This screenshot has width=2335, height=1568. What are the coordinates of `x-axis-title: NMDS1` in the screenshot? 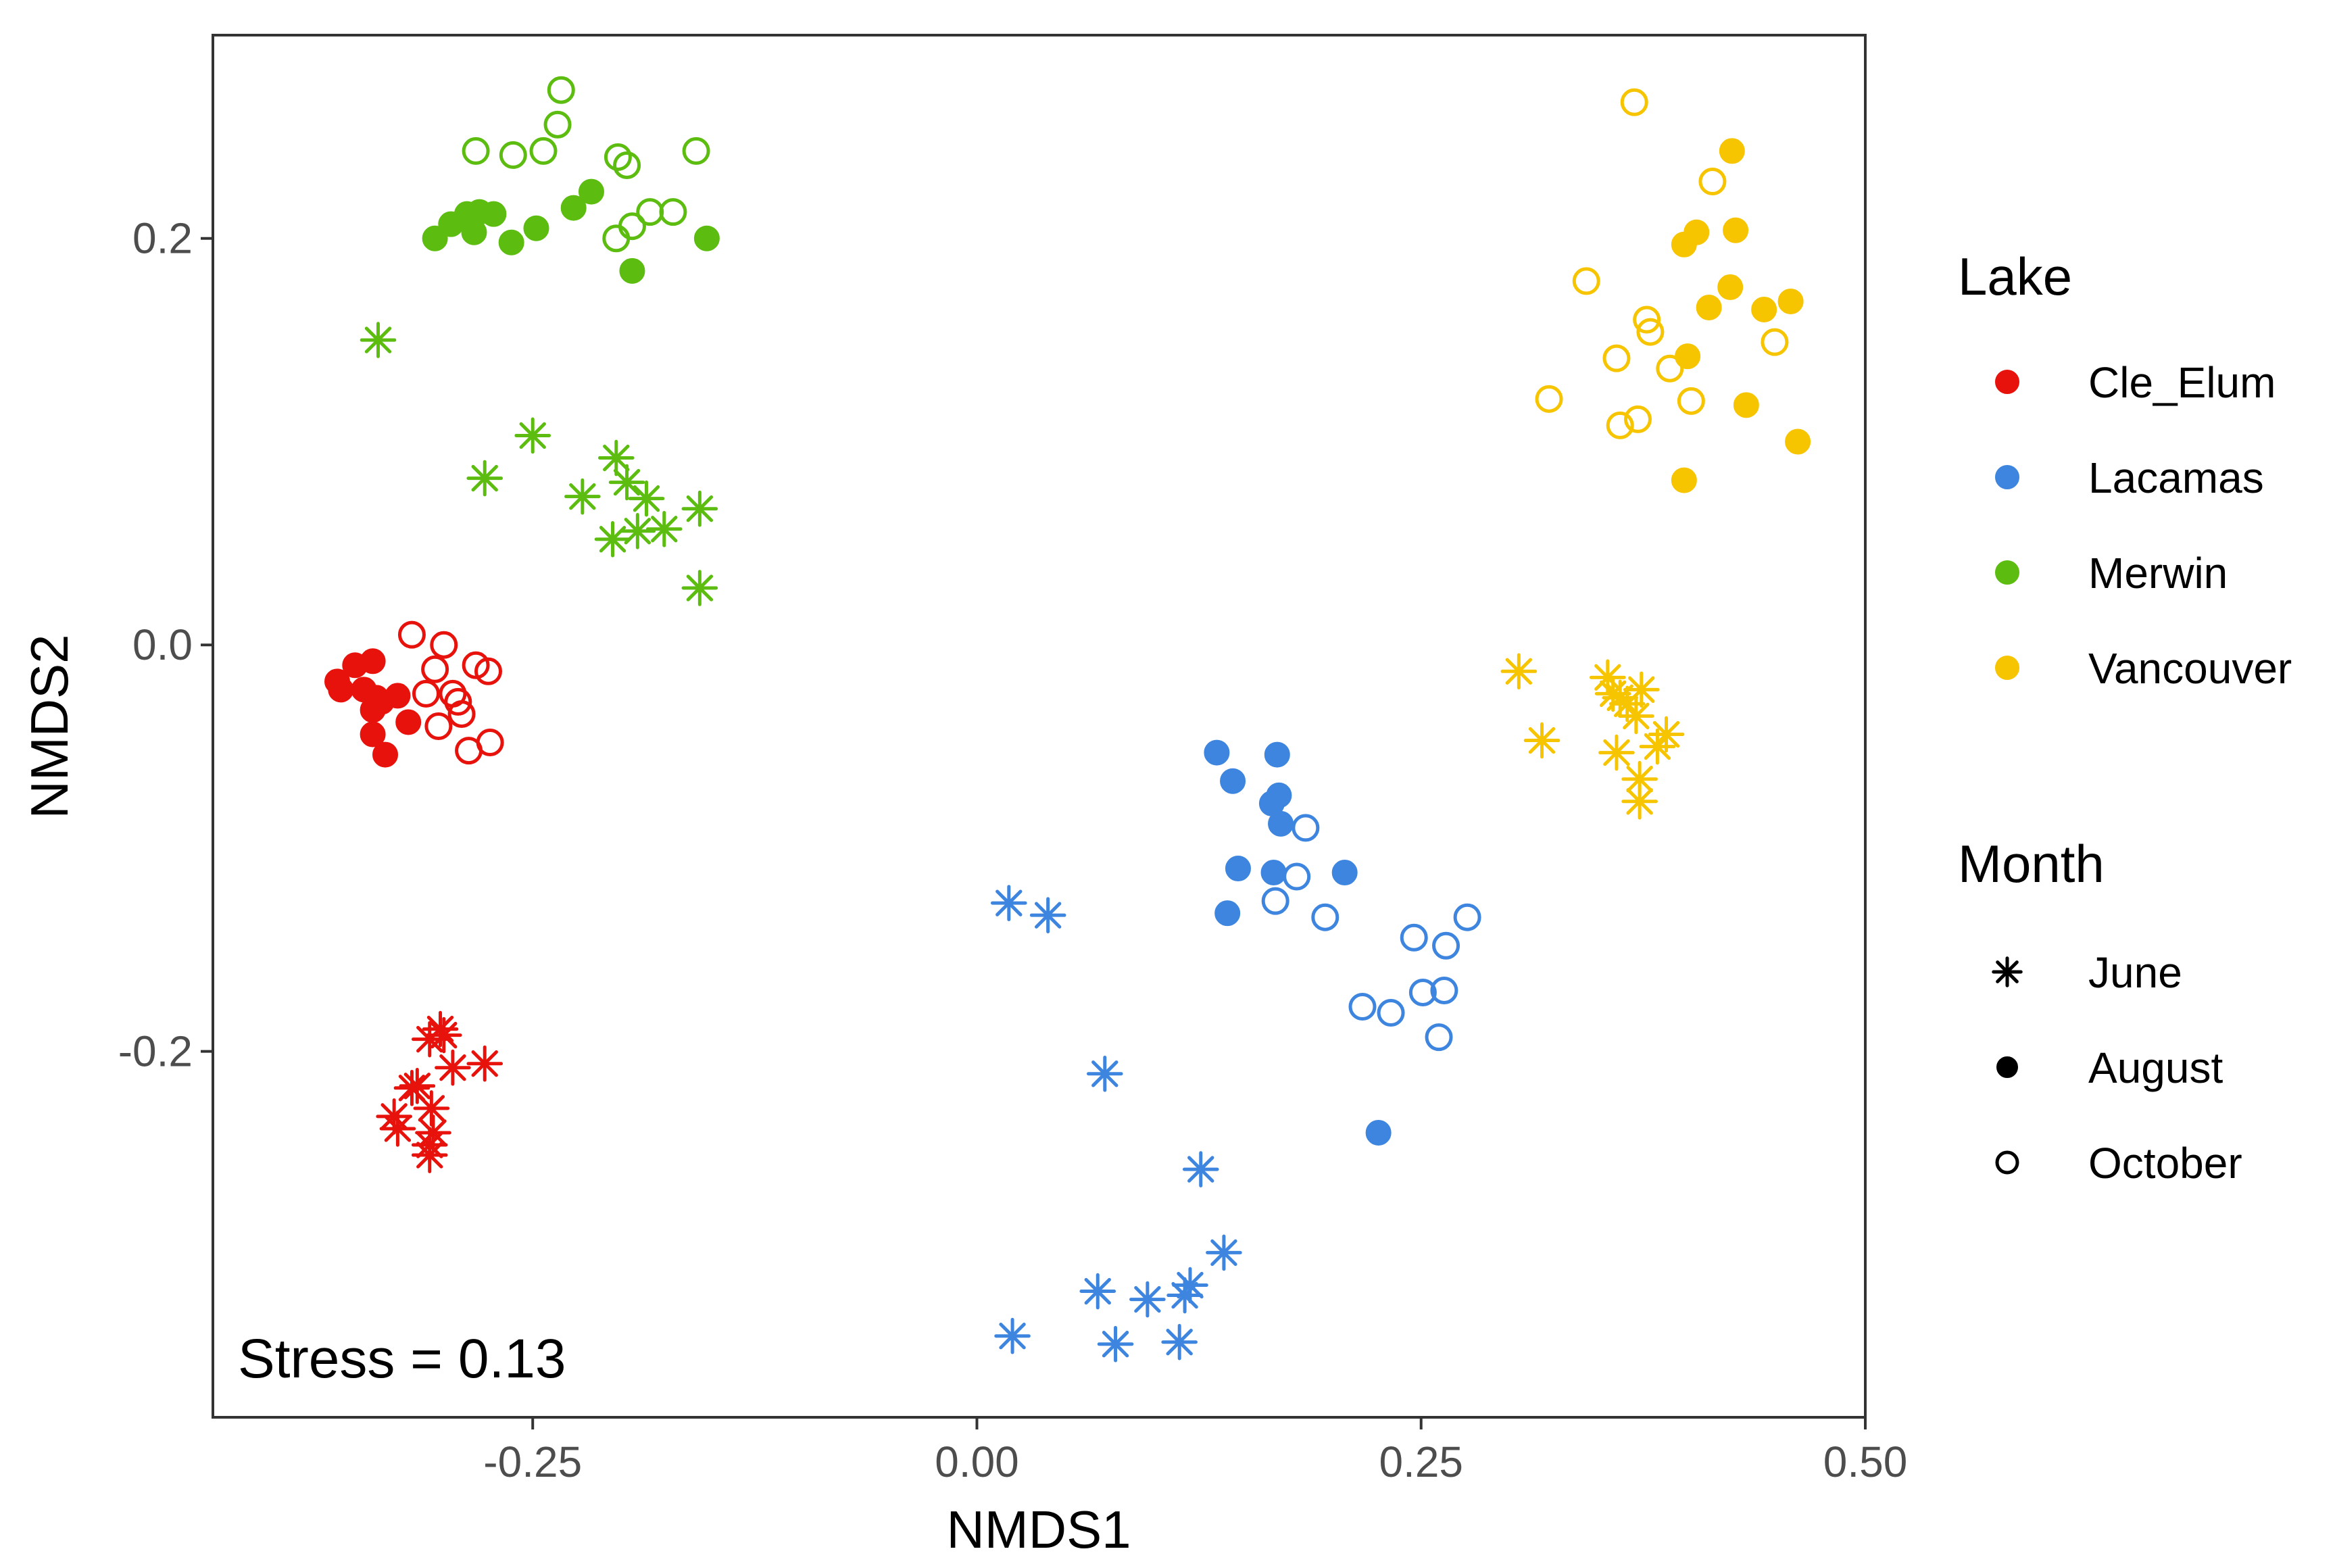 It's located at (1038, 1529).